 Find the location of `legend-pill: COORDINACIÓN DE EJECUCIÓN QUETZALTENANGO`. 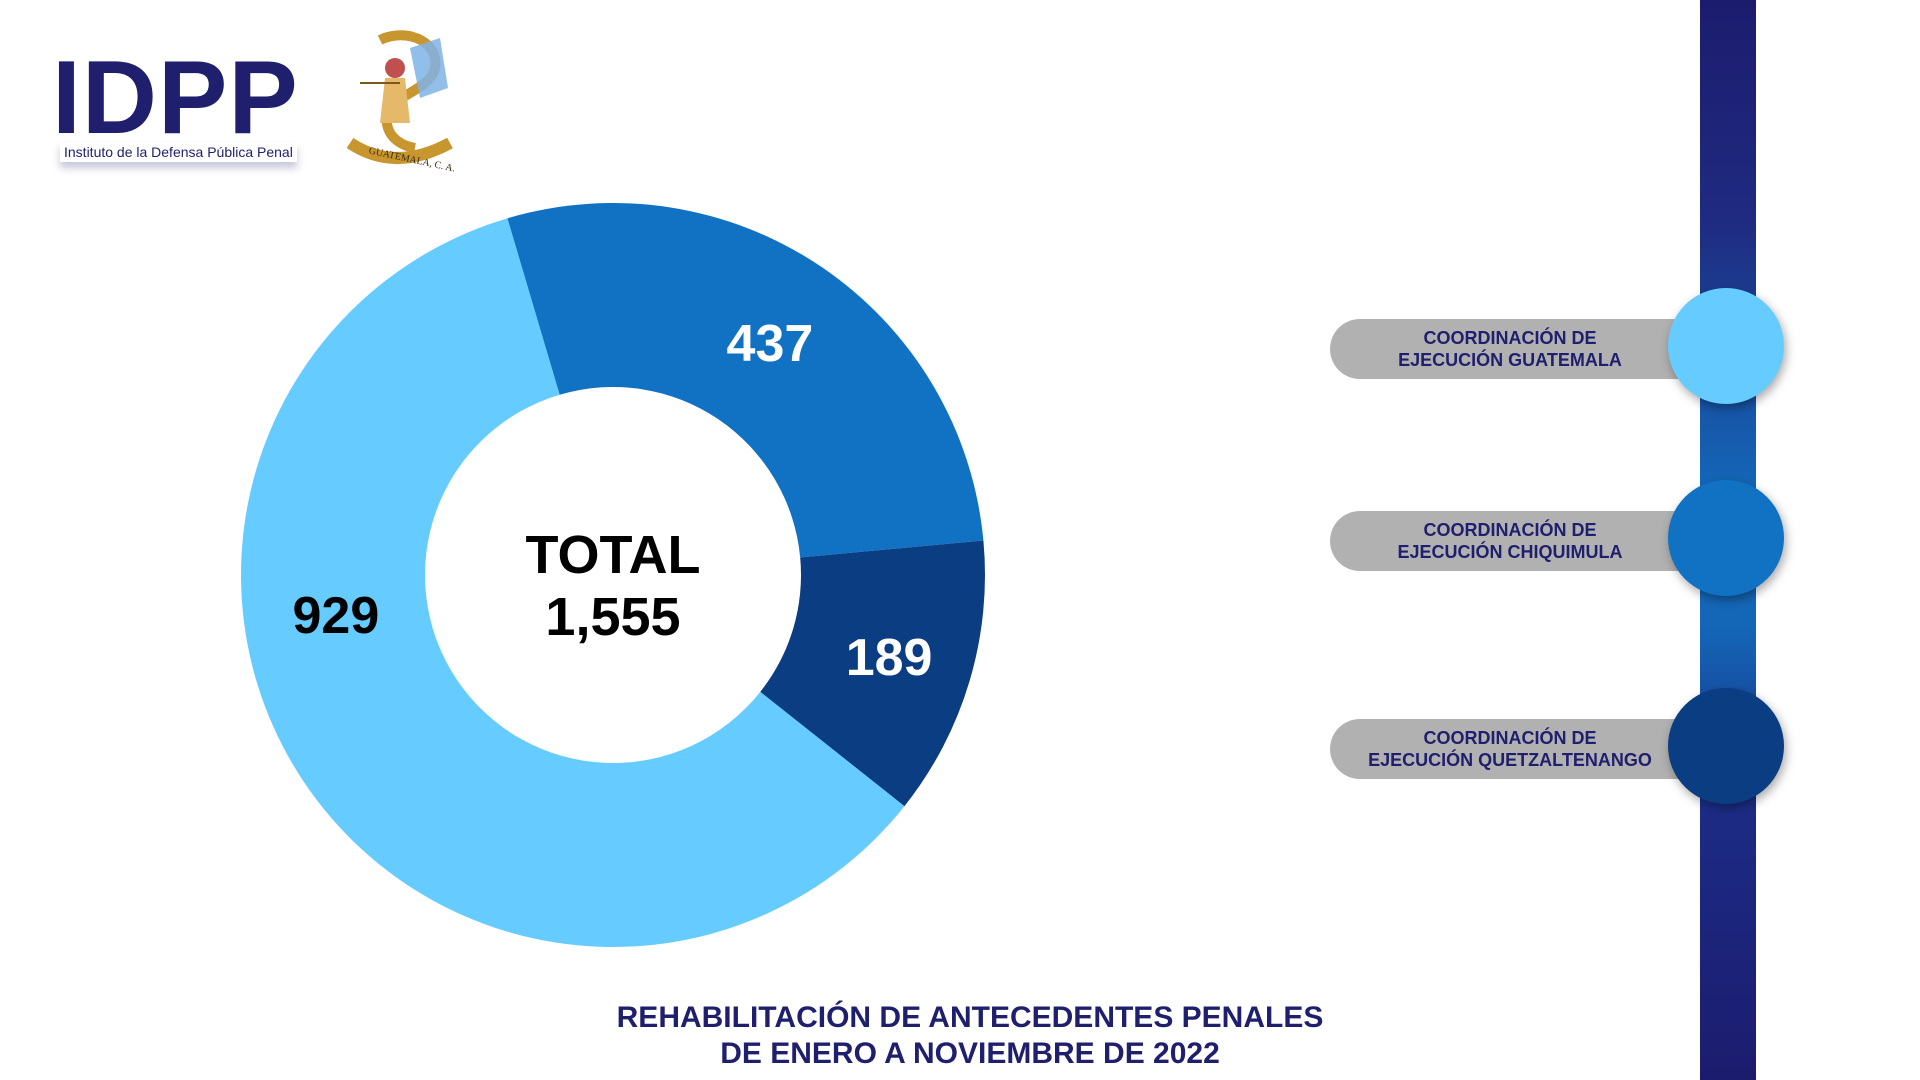

legend-pill: COORDINACIÓN DE EJECUCIÓN QUETZALTENANGO is located at coordinates (1520, 749).